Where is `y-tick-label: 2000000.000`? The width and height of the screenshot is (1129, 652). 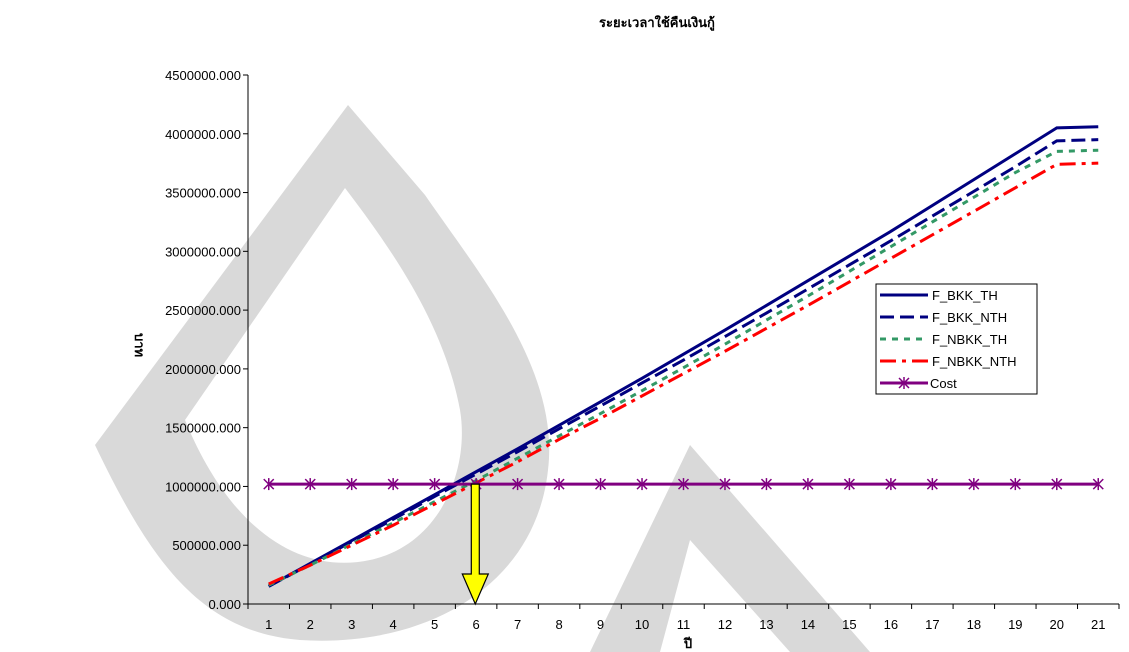 y-tick-label: 2000000.000 is located at coordinates (203, 369).